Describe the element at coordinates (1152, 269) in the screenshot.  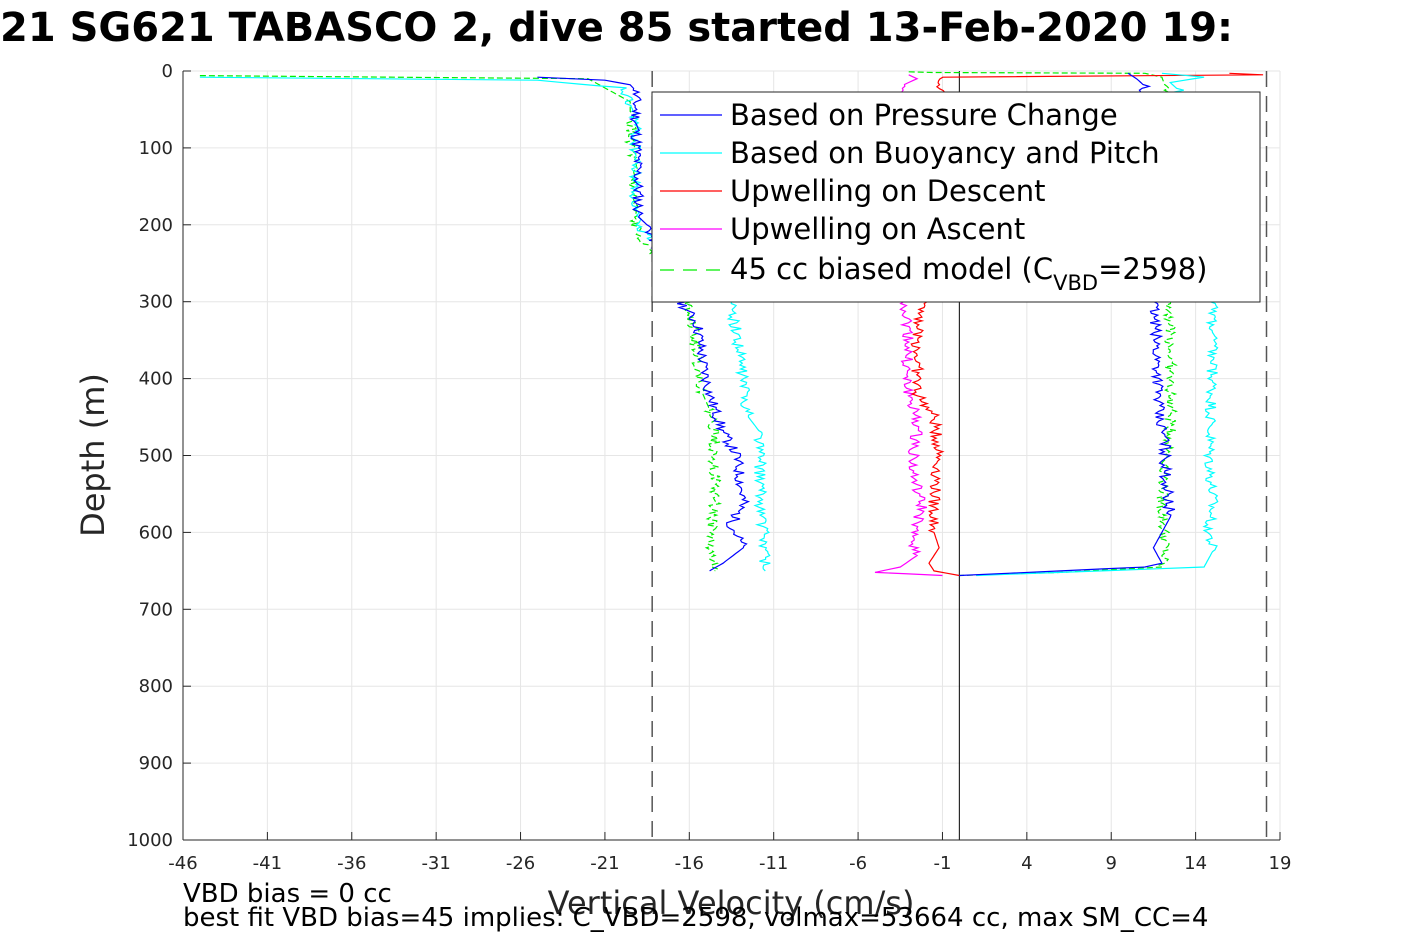
I see `legend-label-biased-model-suffix: =2598)` at that location.